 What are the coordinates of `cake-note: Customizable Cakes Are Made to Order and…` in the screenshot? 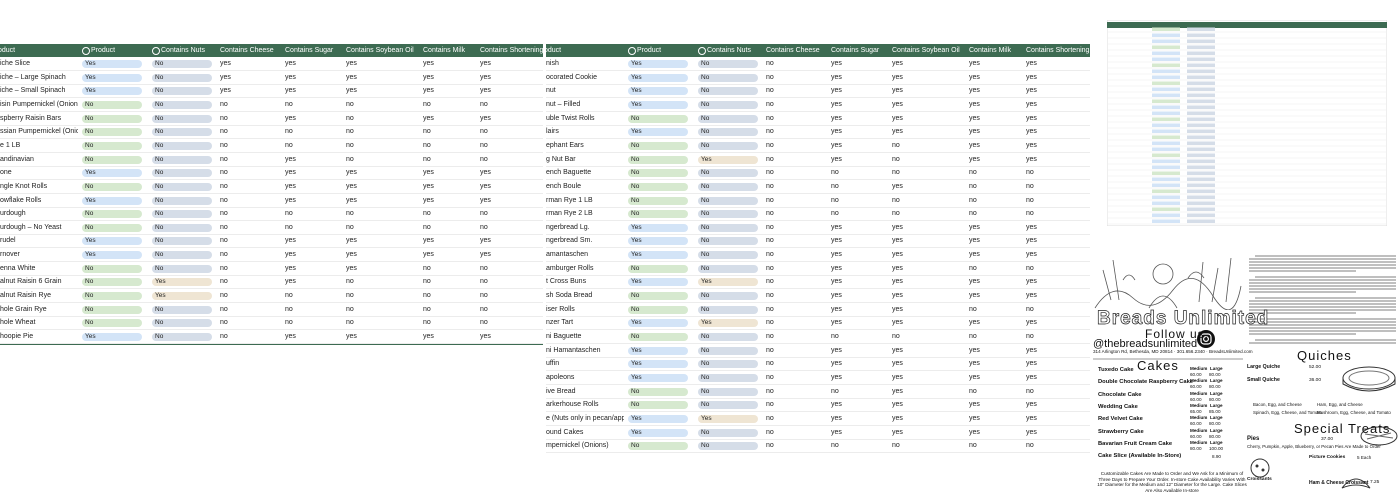 It's located at (1172, 482).